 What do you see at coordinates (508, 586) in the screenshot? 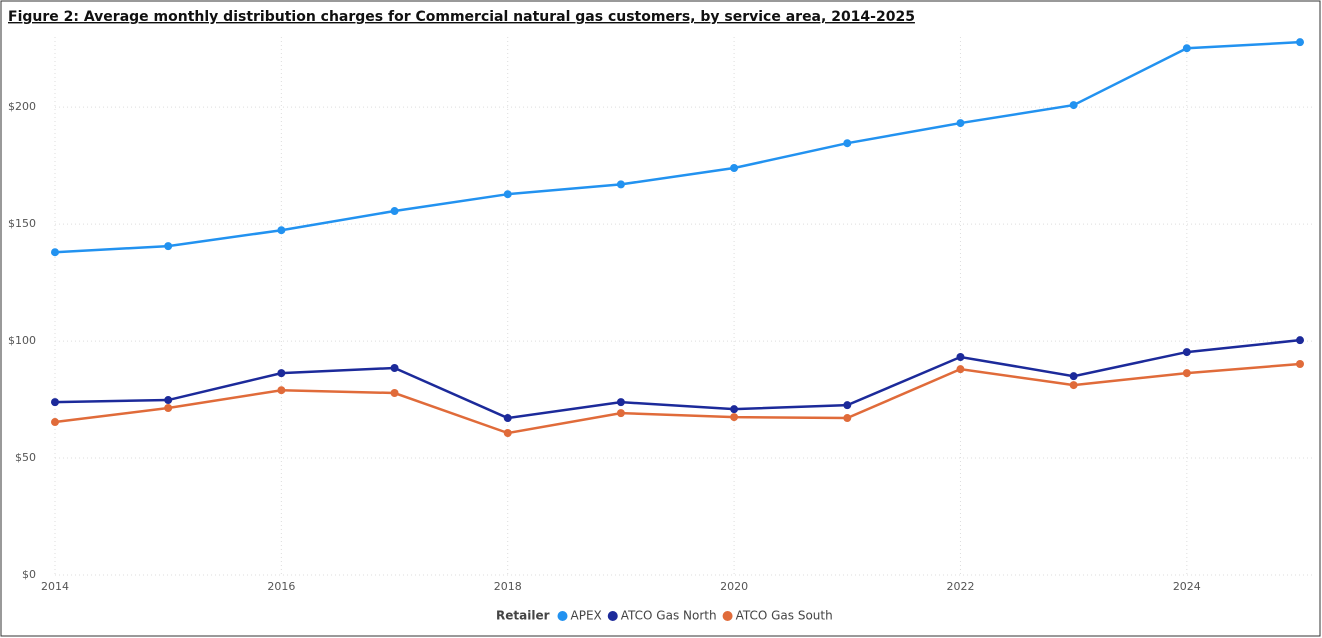
I see `x-tick-label: 2018` at bounding box center [508, 586].